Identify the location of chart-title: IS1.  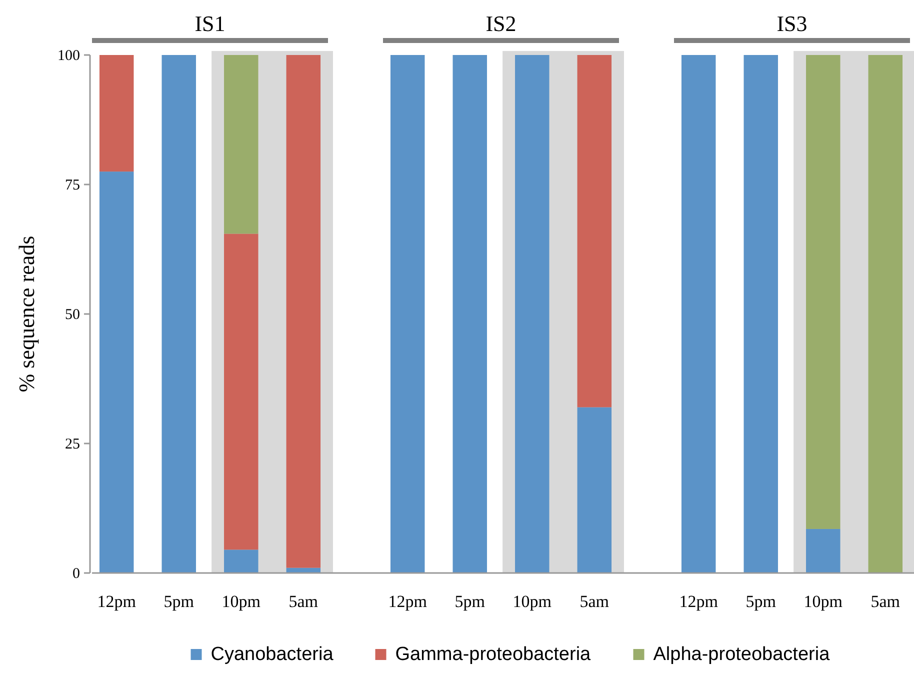
(210, 23).